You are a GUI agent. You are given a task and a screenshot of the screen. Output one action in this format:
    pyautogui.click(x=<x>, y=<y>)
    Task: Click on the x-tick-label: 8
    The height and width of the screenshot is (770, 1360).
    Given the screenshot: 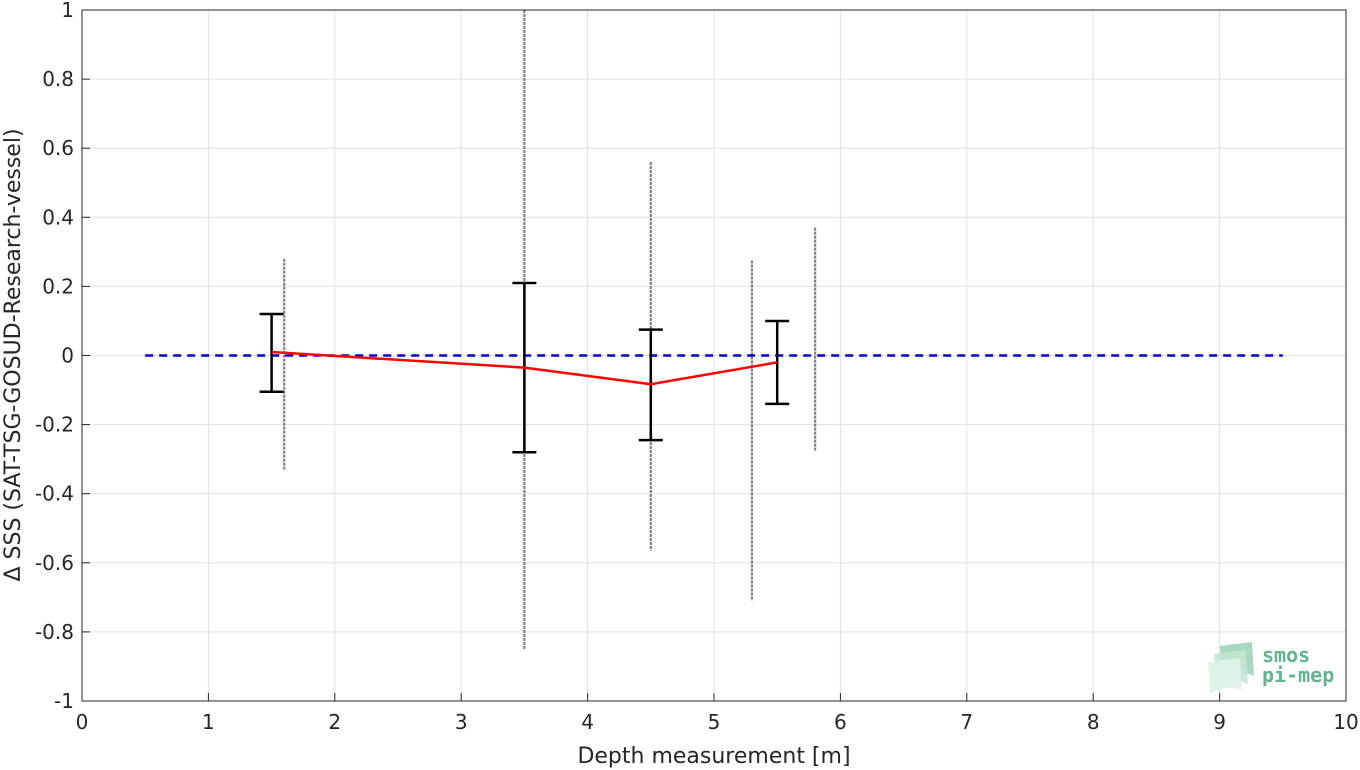 What is the action you would take?
    pyautogui.click(x=1093, y=722)
    